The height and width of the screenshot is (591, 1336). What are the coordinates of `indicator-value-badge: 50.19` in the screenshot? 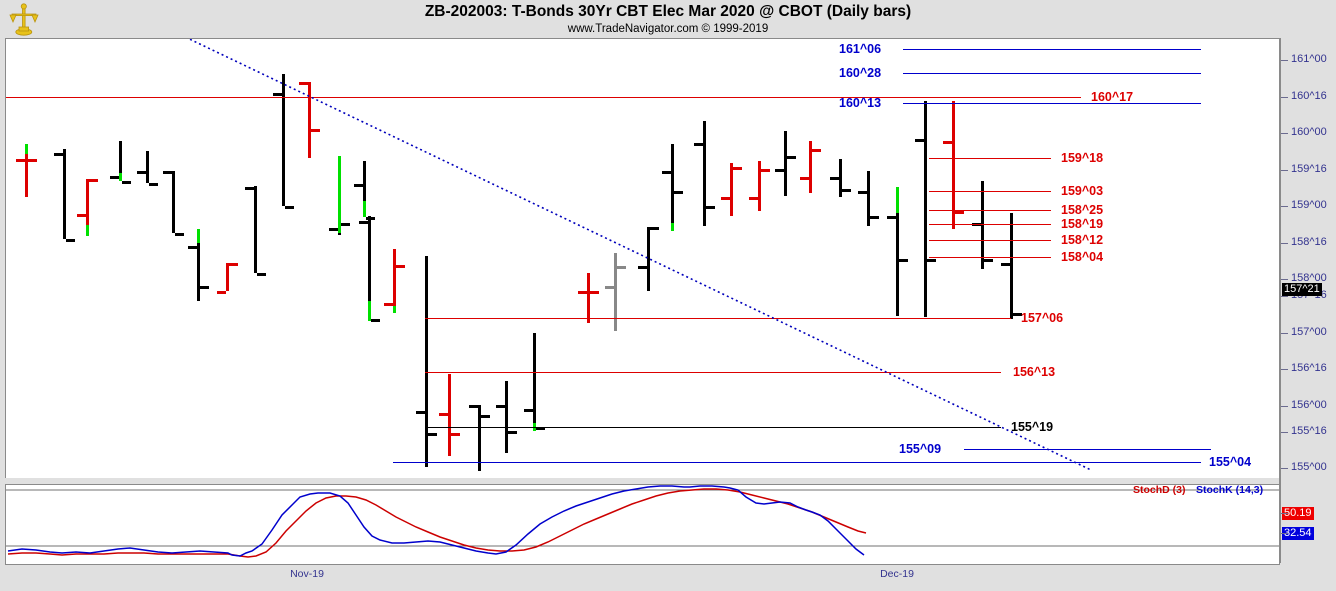 It's located at (1298, 513).